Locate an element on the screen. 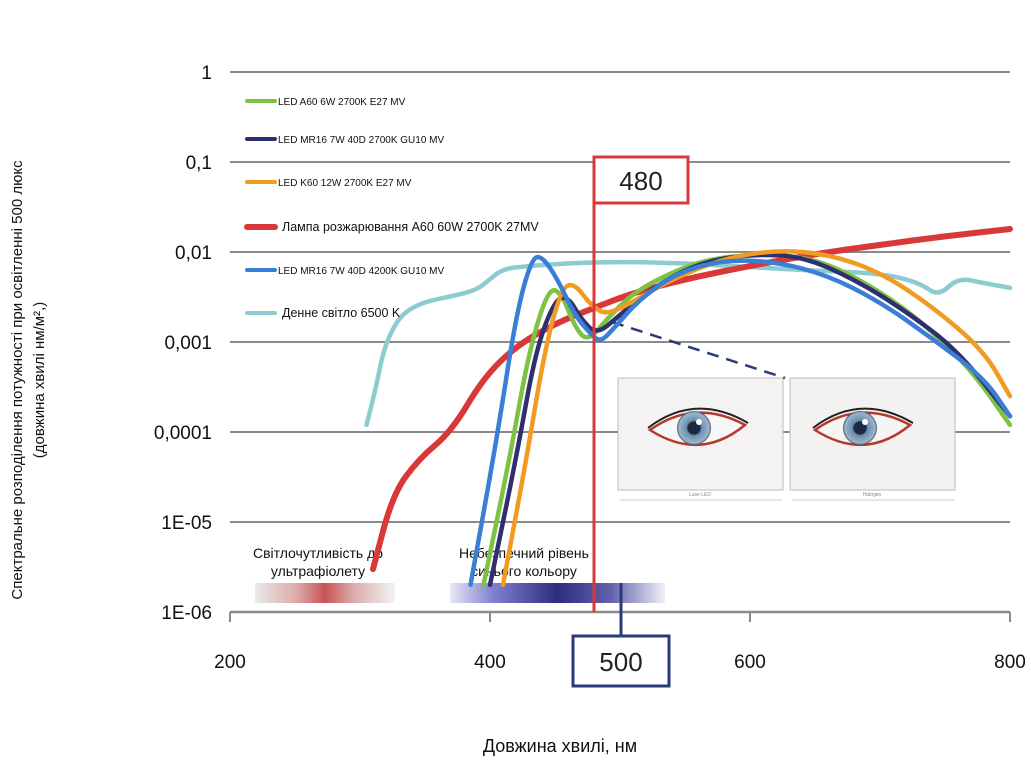 The height and width of the screenshot is (760, 1031). x-axis-title: Довжина хвилі, нм is located at coordinates (560, 746).